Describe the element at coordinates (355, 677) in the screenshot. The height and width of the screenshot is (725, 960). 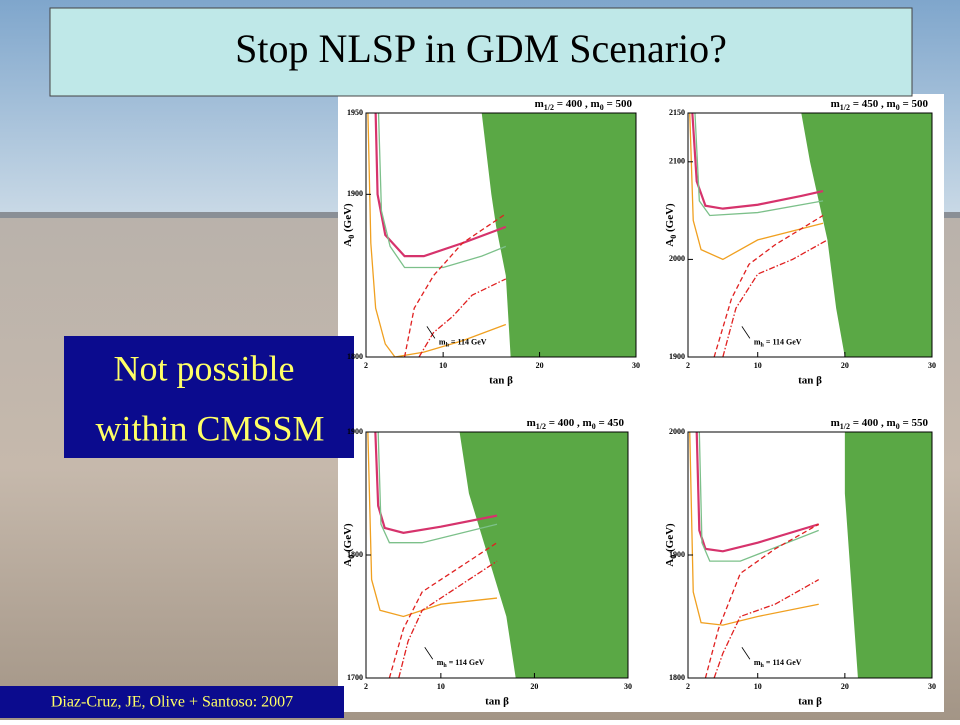
I see `y-tick-label: 1700` at that location.